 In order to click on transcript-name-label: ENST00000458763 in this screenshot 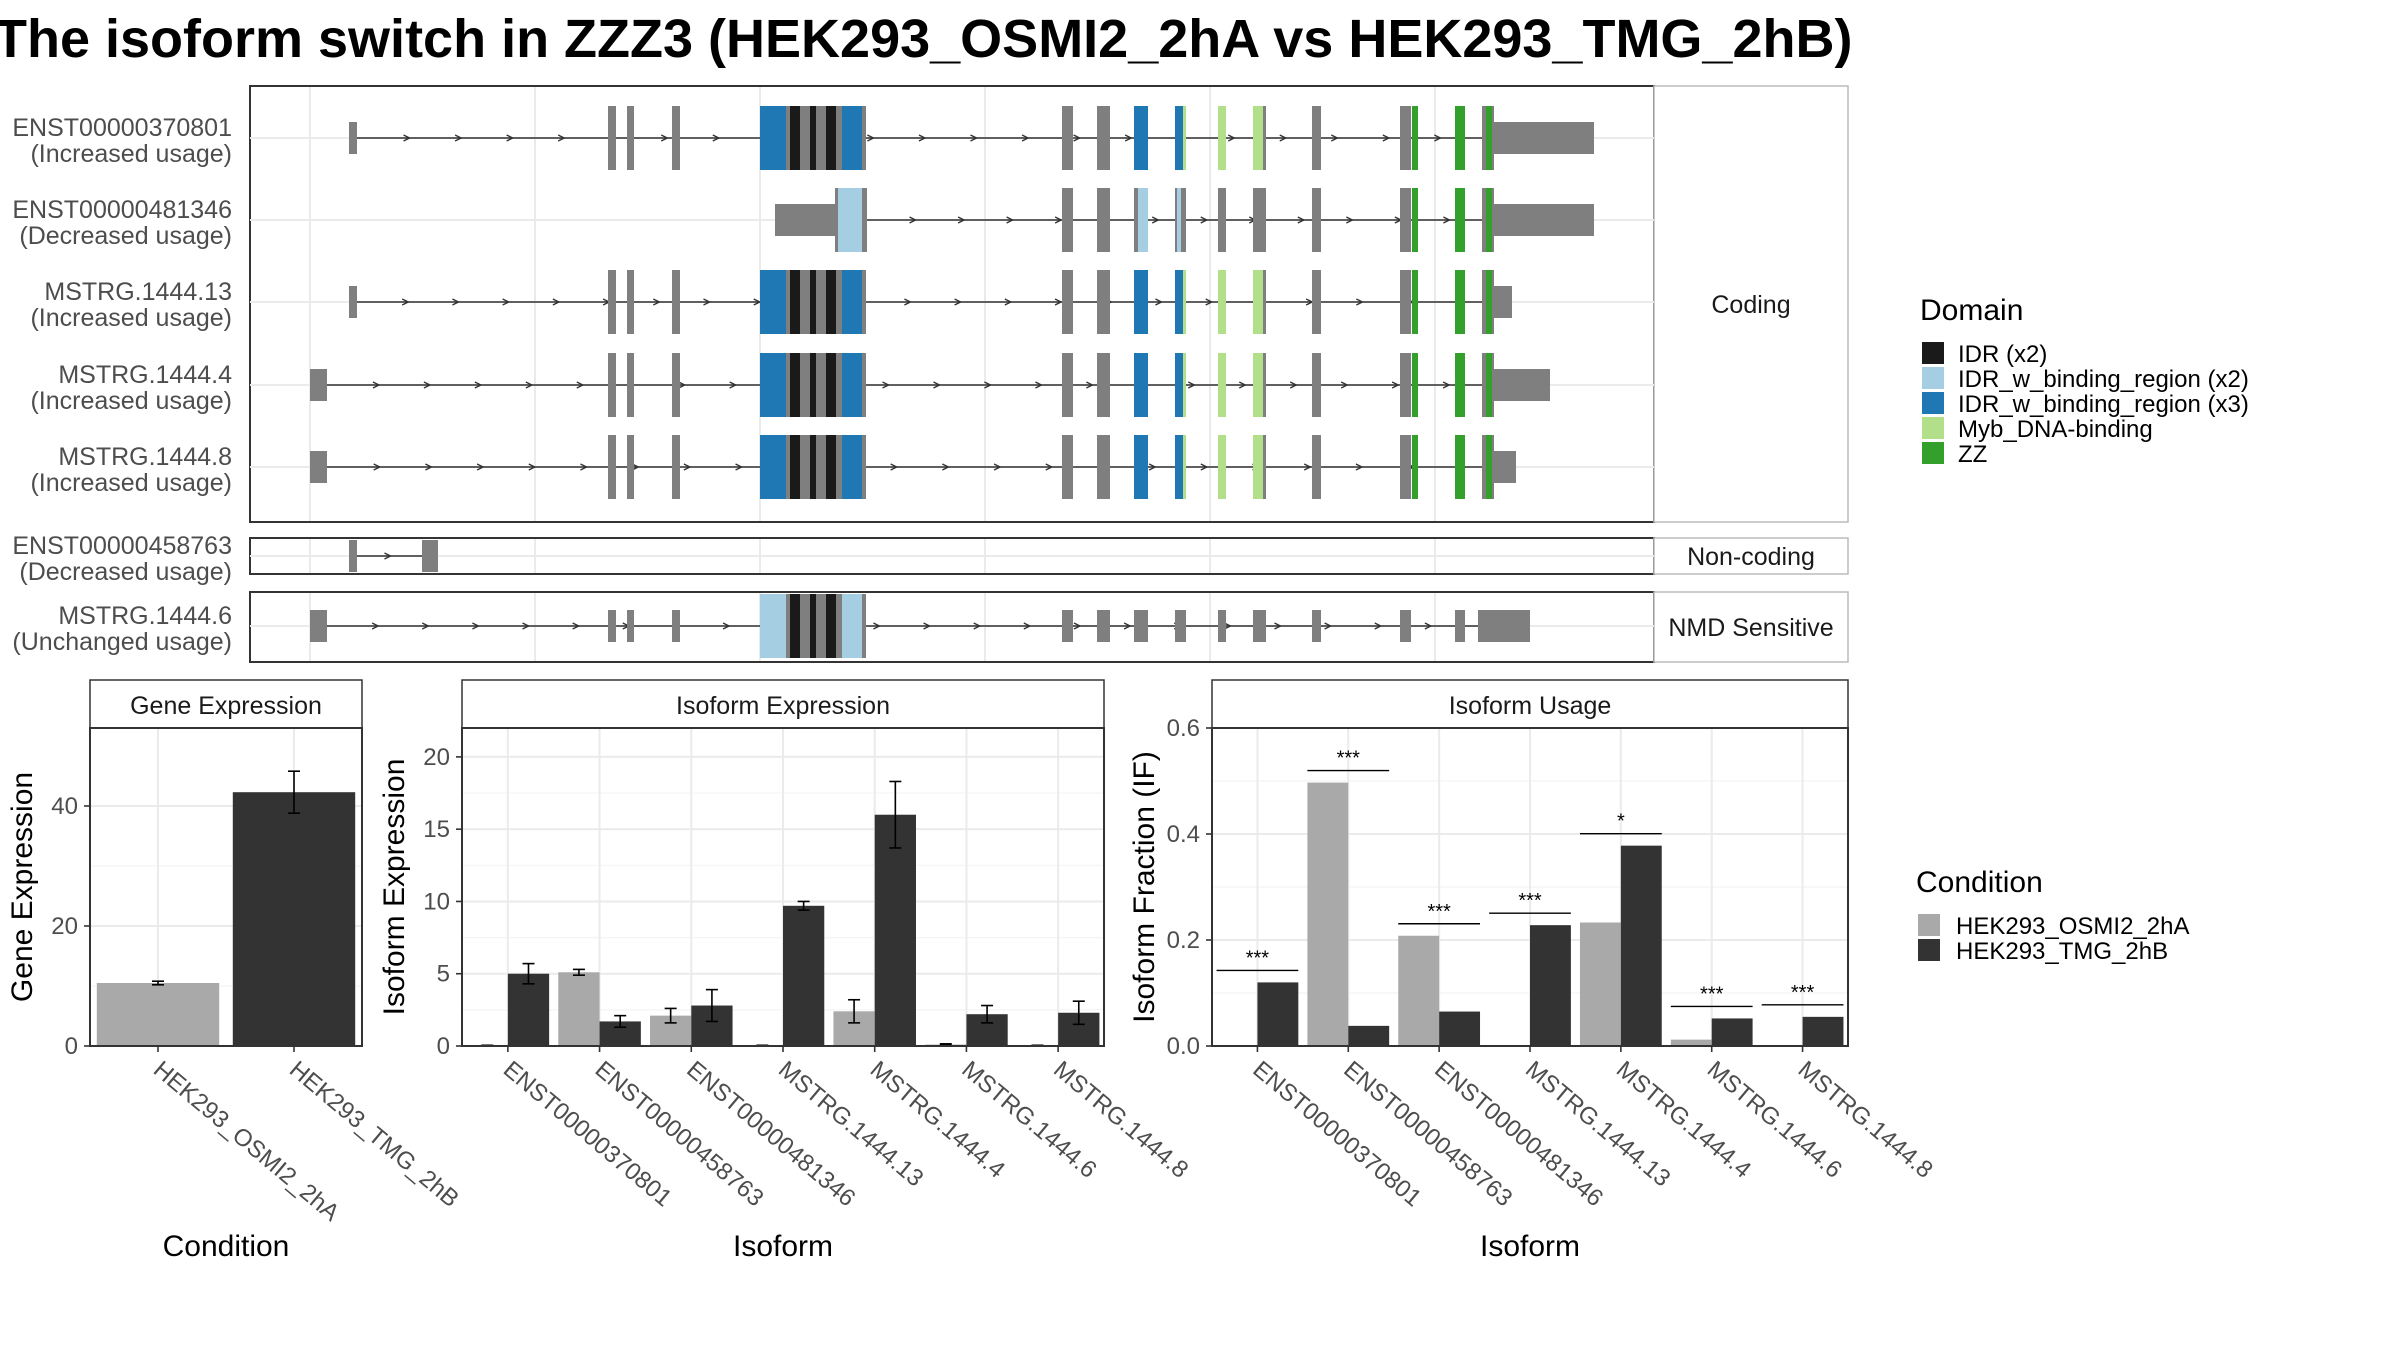, I will do `click(122, 546)`.